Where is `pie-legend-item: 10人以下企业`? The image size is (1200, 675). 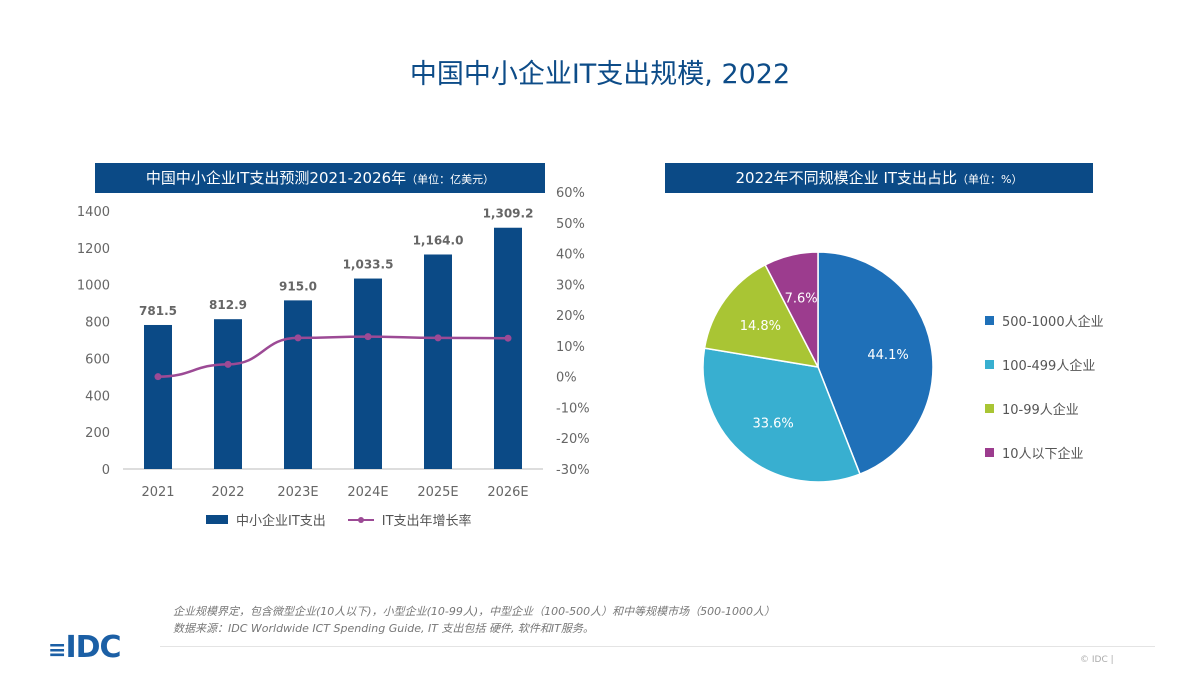 pie-legend-item: 10人以下企业 is located at coordinates (1044, 452).